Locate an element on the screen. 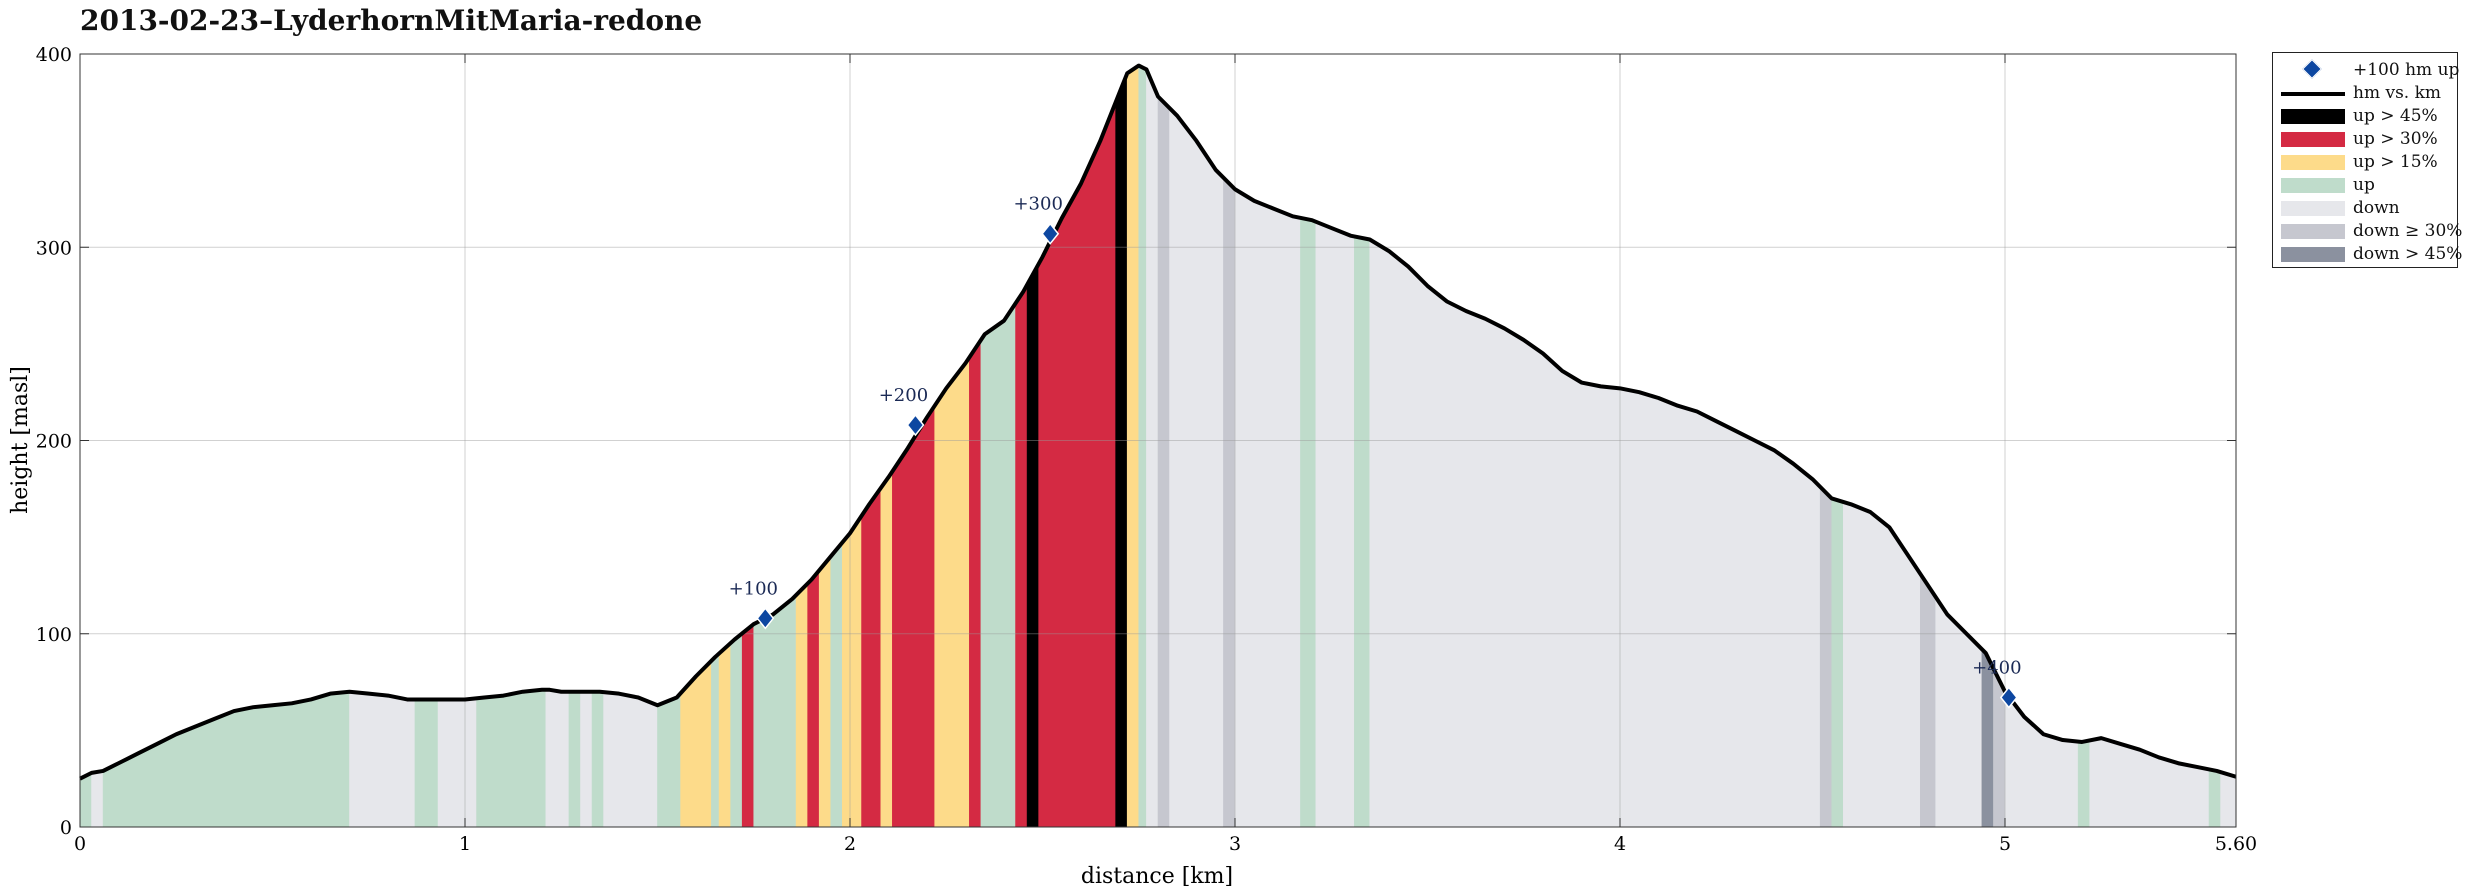 This screenshot has height=893, width=2467. y-tick-label: 100 is located at coordinates (54, 635).